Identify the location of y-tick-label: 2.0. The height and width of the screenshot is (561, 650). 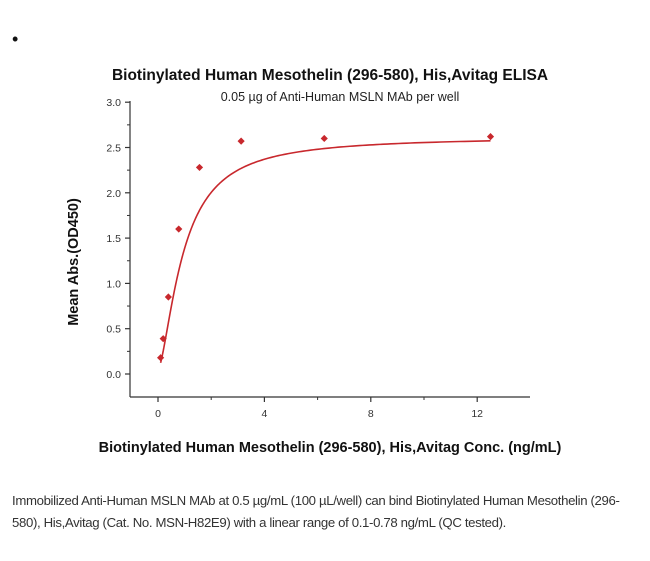
(113, 194).